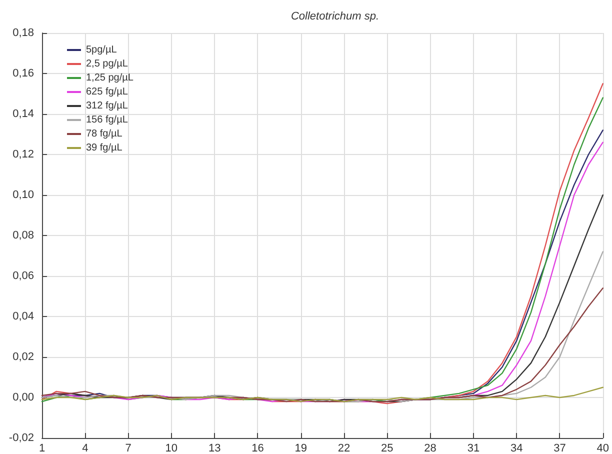  Describe the element at coordinates (107, 120) in the screenshot. I see `legend-label: 156 fg/µL` at that location.